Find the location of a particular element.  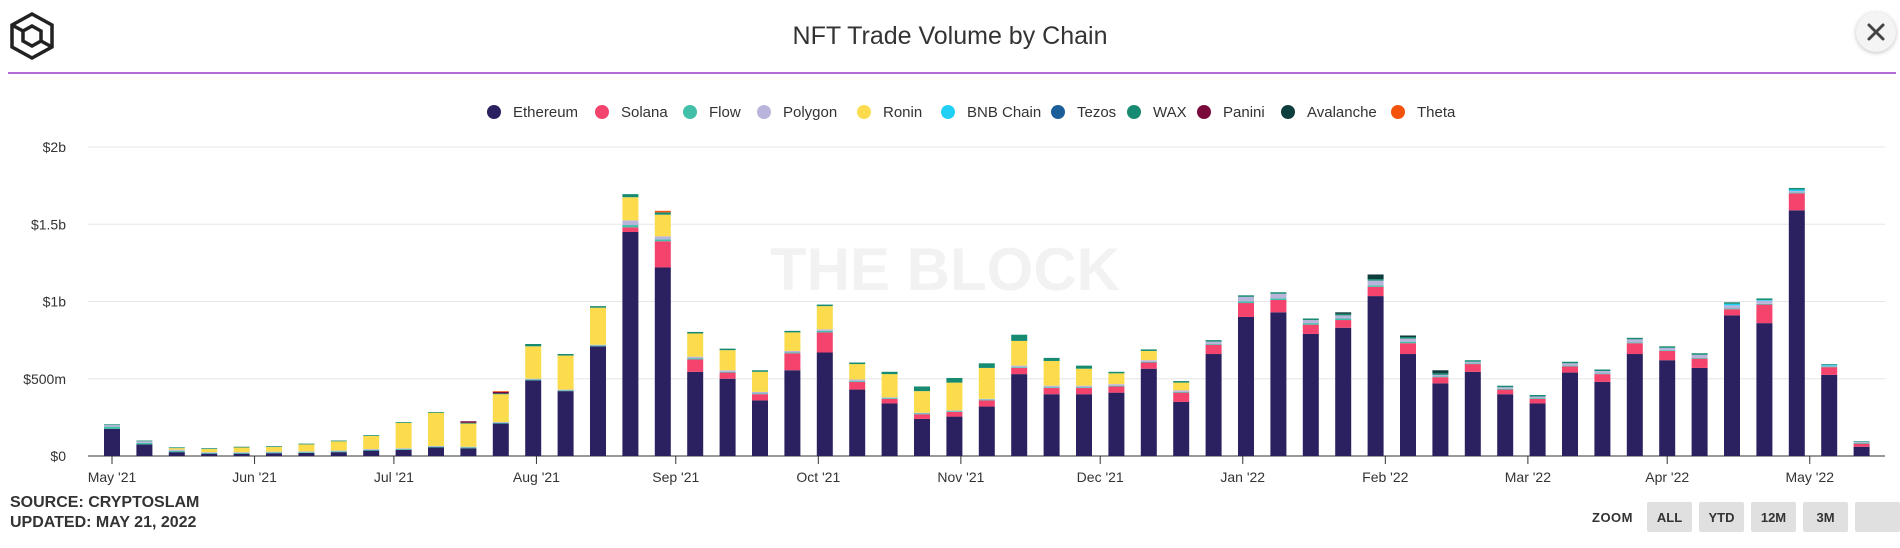

legend-item-label: Panini is located at coordinates (1244, 112).